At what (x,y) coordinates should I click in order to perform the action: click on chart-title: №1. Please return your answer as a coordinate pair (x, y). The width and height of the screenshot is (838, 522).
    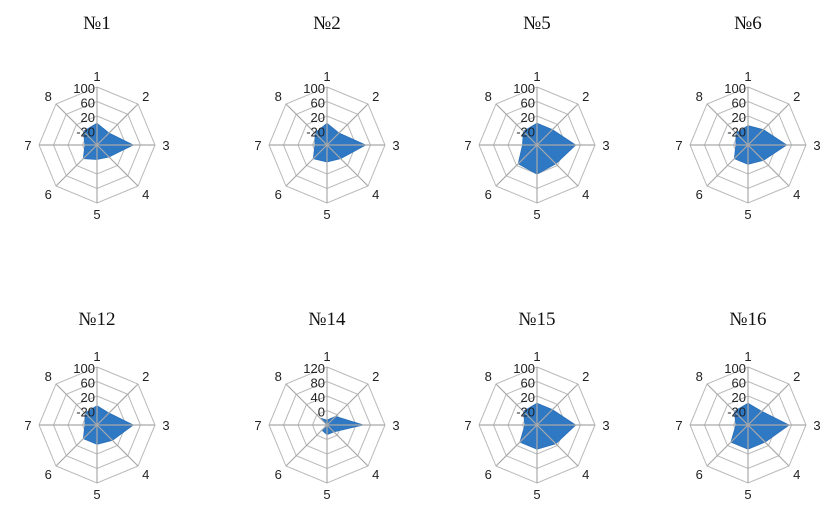
    Looking at the image, I should click on (97, 23).